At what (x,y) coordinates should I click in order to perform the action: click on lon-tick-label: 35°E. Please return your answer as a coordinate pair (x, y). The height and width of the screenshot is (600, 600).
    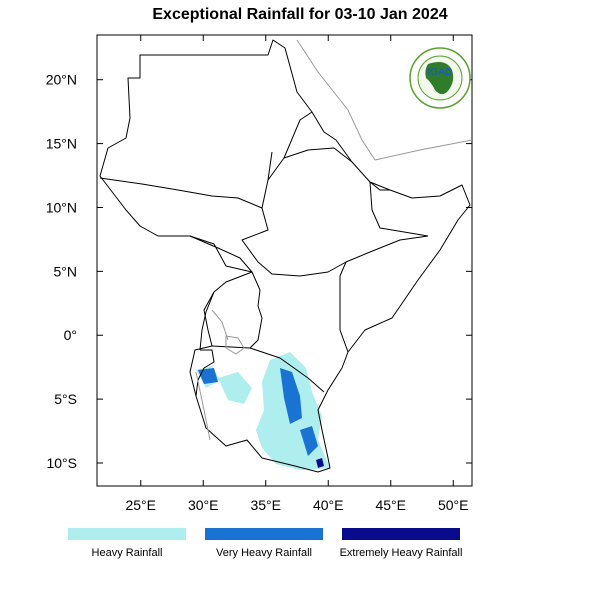
    Looking at the image, I should click on (265, 505).